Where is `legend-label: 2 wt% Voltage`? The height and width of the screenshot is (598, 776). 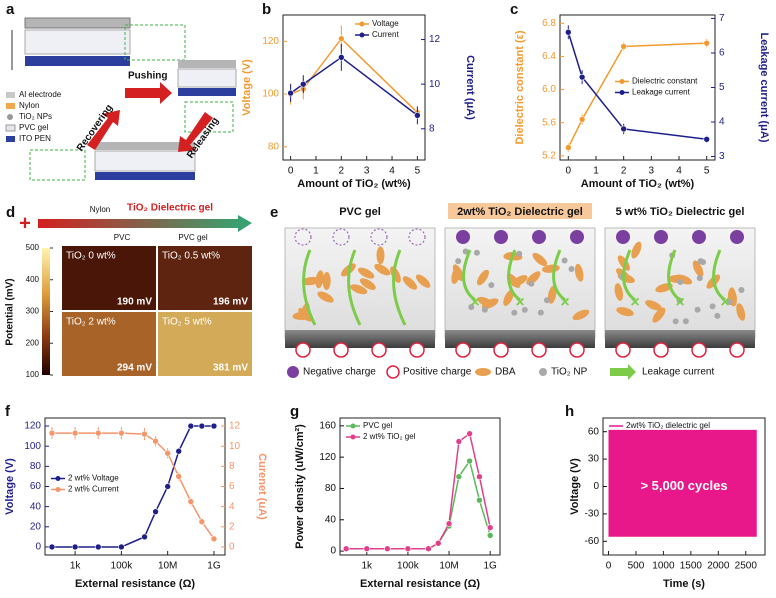
legend-label: 2 wt% Voltage is located at coordinates (93, 478).